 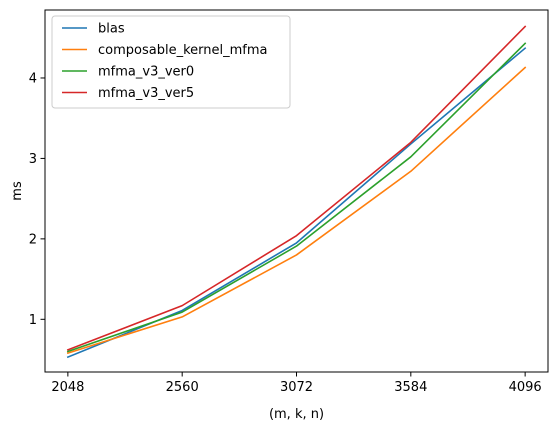 I want to click on y-tick-label: 4, so click(x=33, y=78).